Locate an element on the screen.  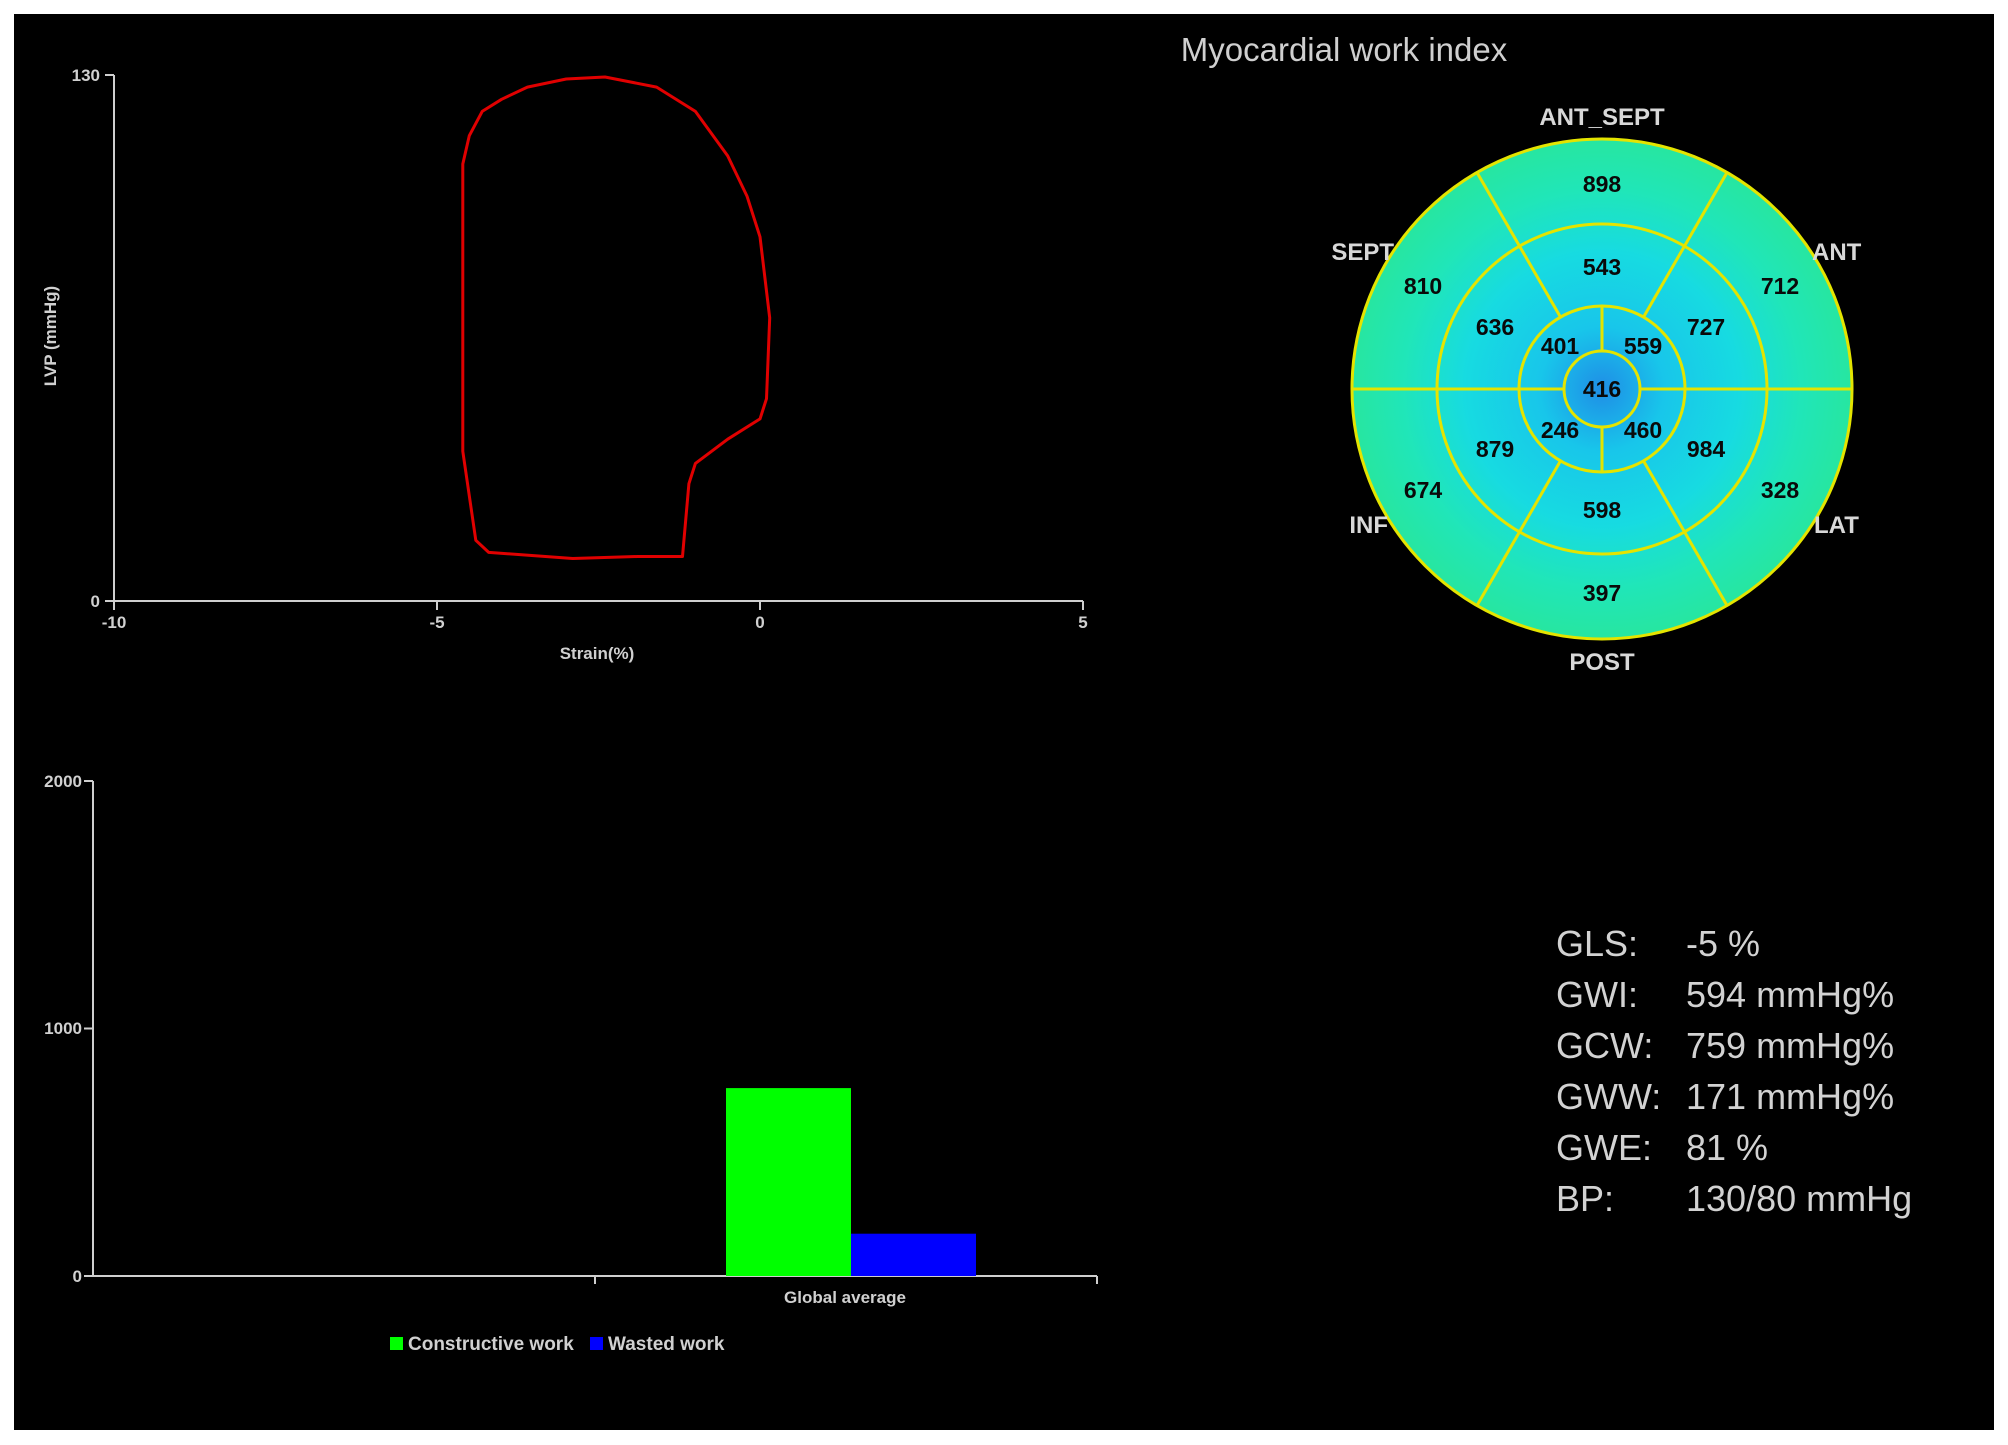
segment-apical-lat: 460 is located at coordinates (1643, 430).